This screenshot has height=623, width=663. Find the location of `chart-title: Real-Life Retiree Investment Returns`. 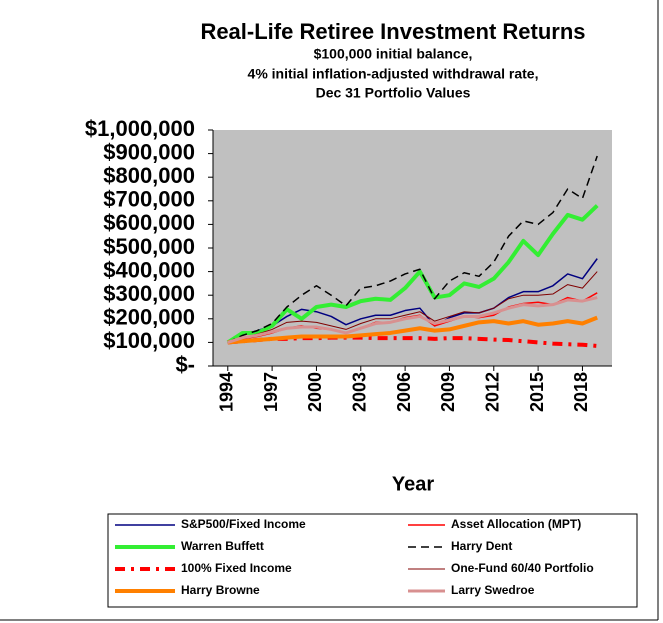

chart-title: Real-Life Retiree Investment Returns is located at coordinates (392, 31).